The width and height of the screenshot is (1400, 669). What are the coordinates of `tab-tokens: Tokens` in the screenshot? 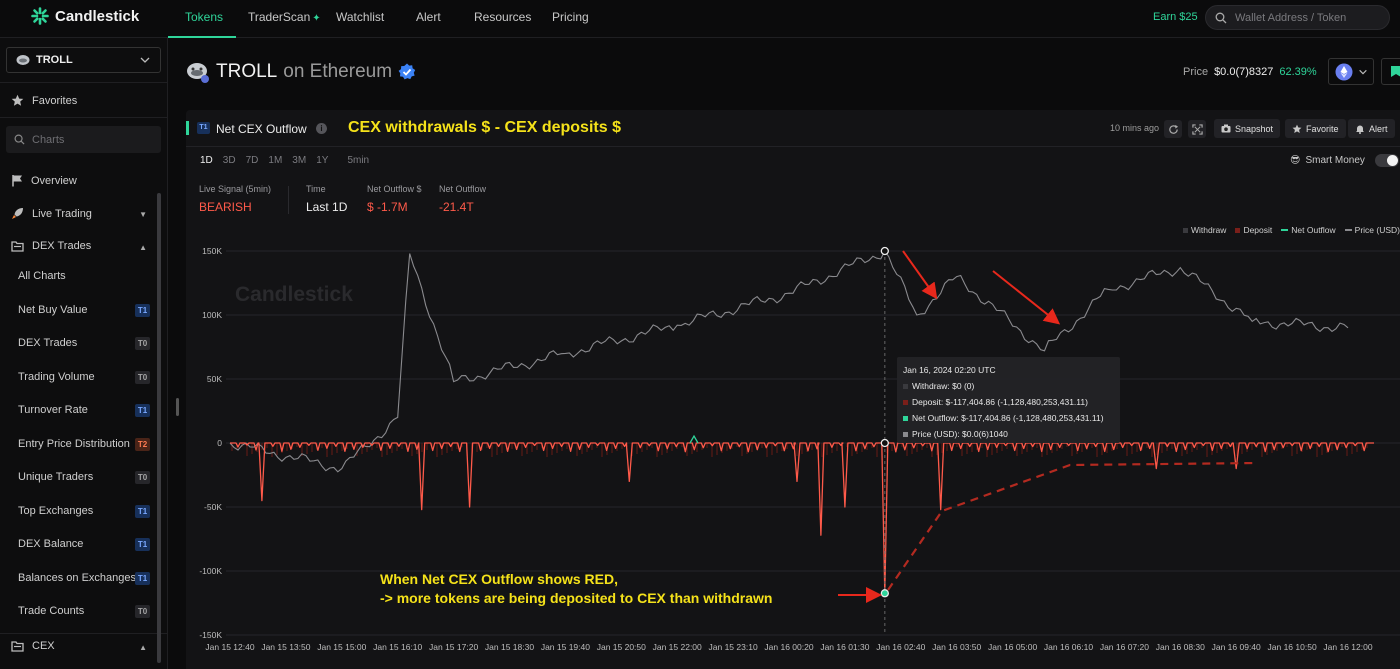 It's located at (204, 17).